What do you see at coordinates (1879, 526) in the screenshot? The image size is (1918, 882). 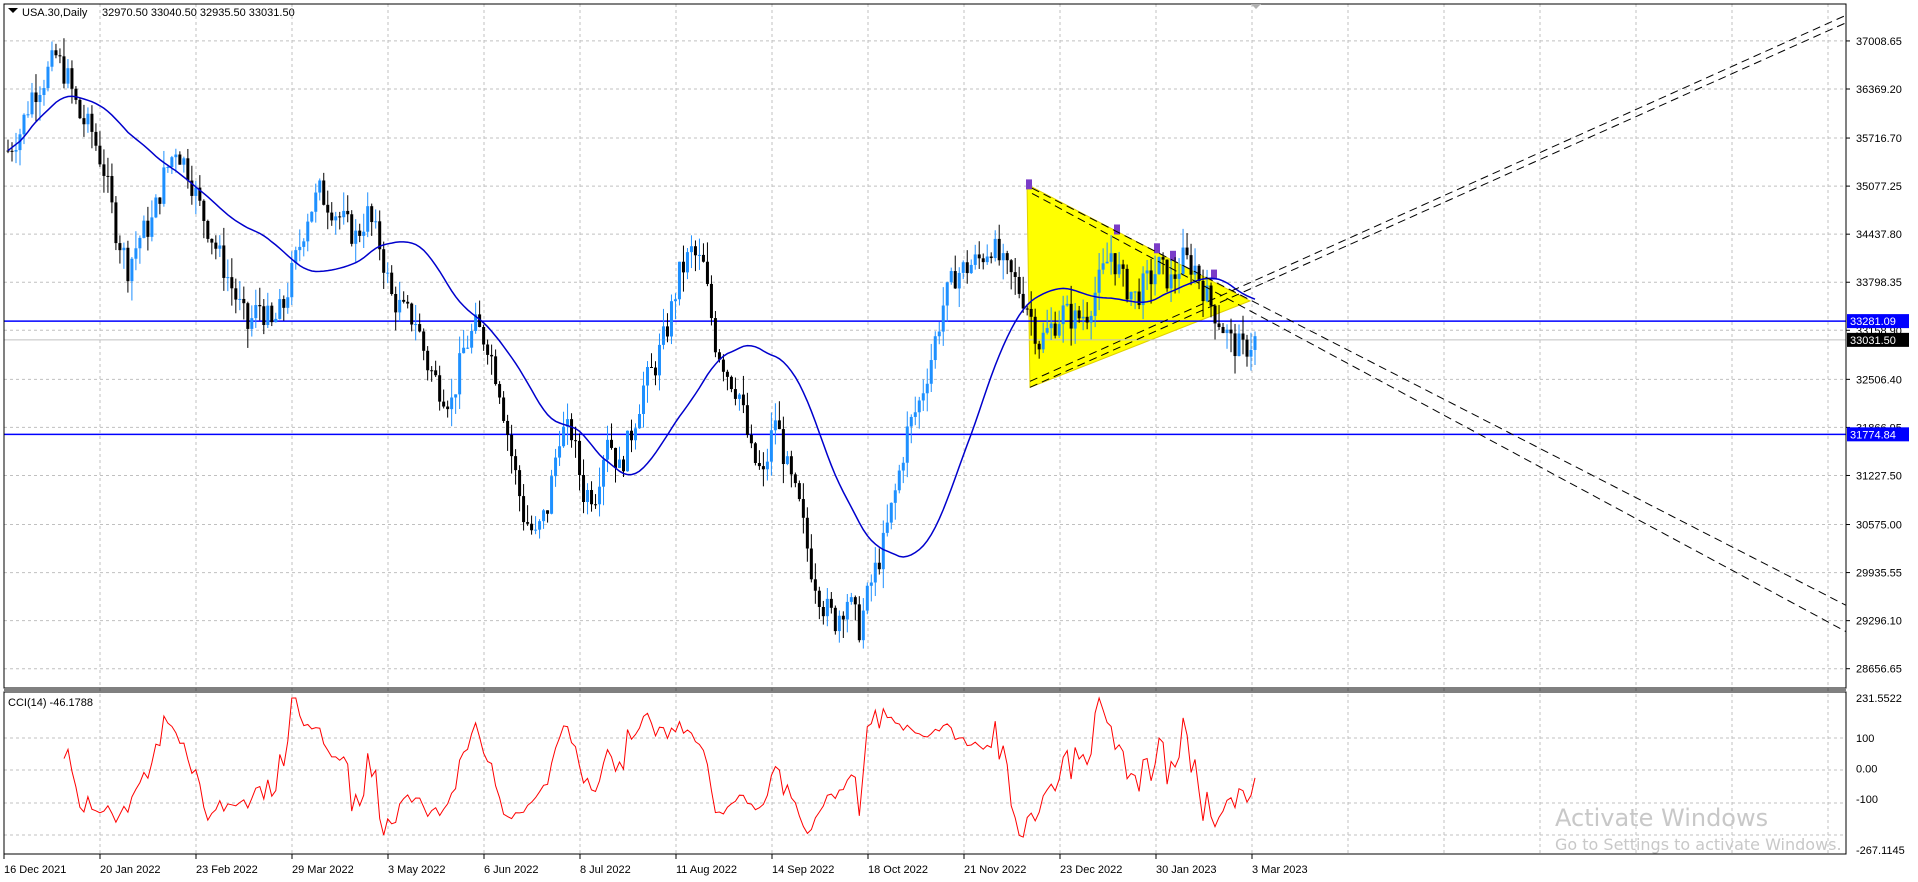 I see `price-tick-label: 30575.00` at bounding box center [1879, 526].